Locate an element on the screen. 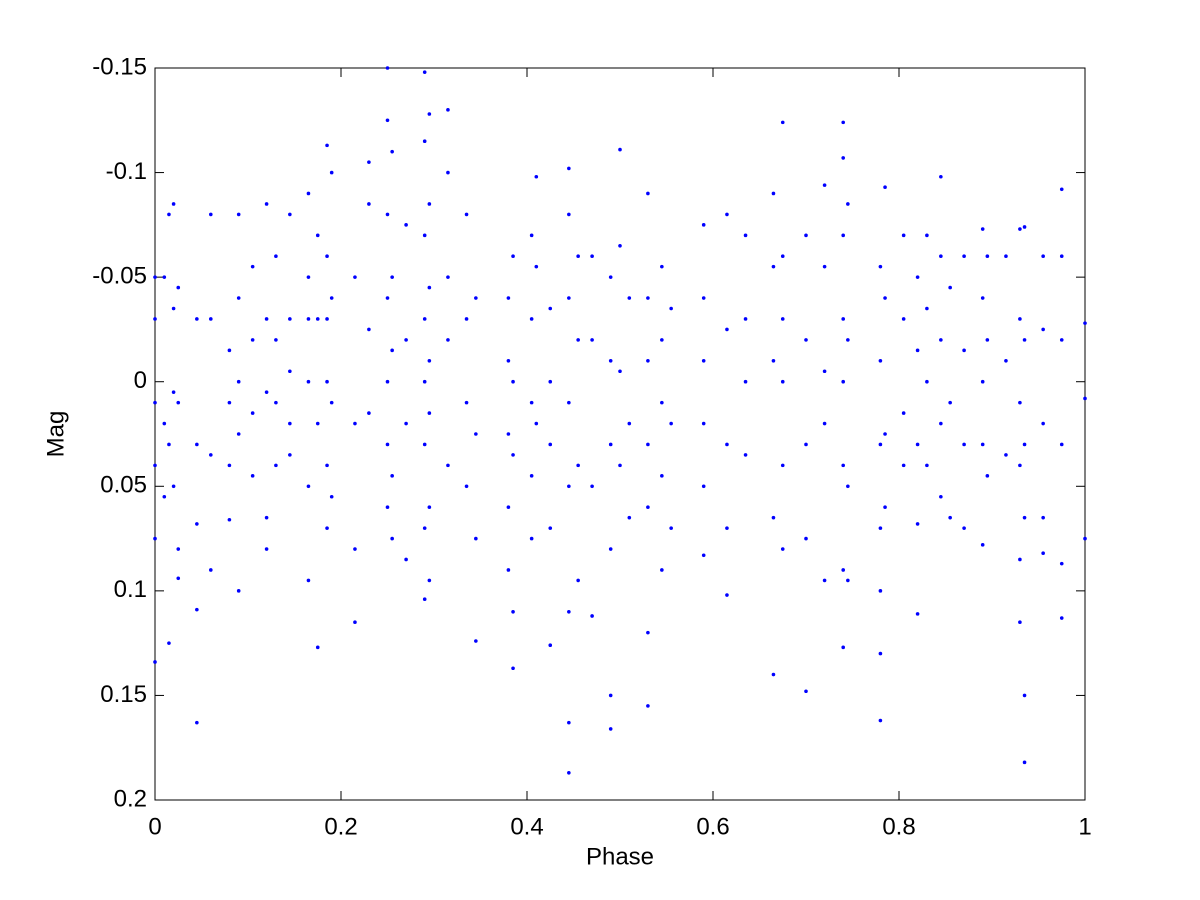 The height and width of the screenshot is (900, 1200). x-axis-label: Phase is located at coordinates (620, 856).